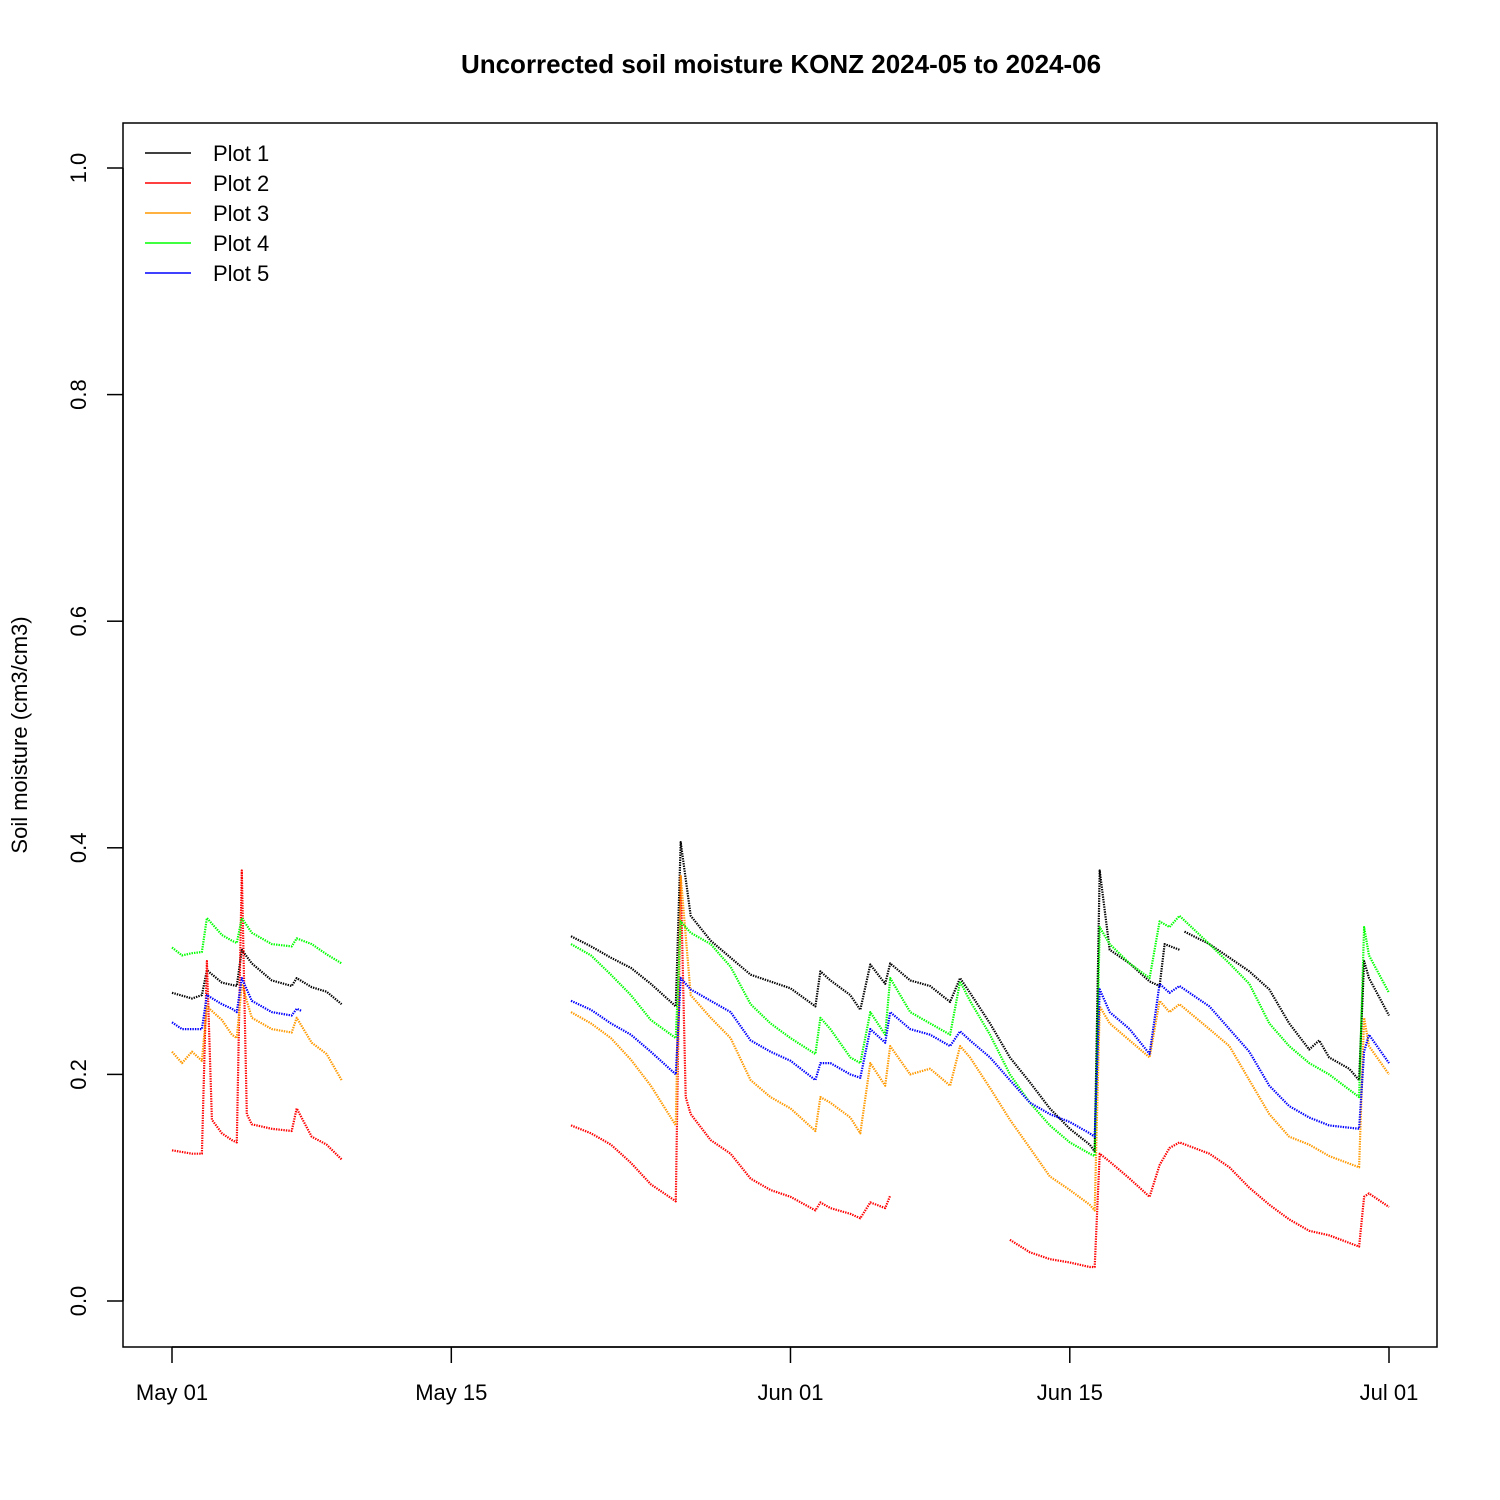 This screenshot has width=1500, height=1500. What do you see at coordinates (1389, 1392) in the screenshot?
I see `x-tick-label: Jul 01` at bounding box center [1389, 1392].